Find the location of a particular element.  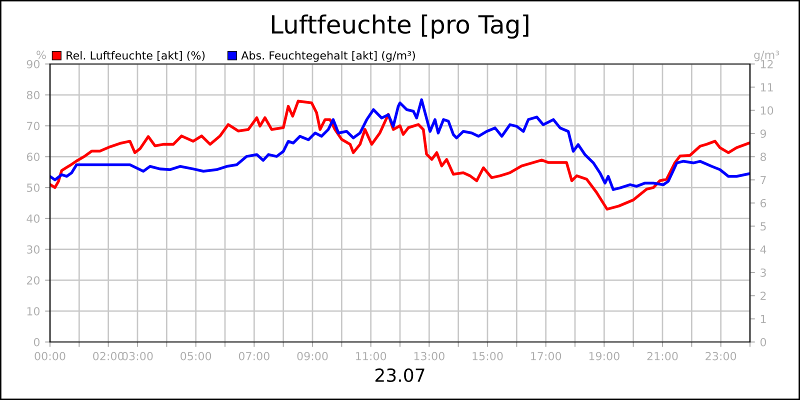

y2-tick-label: 9 is located at coordinates (763, 133).